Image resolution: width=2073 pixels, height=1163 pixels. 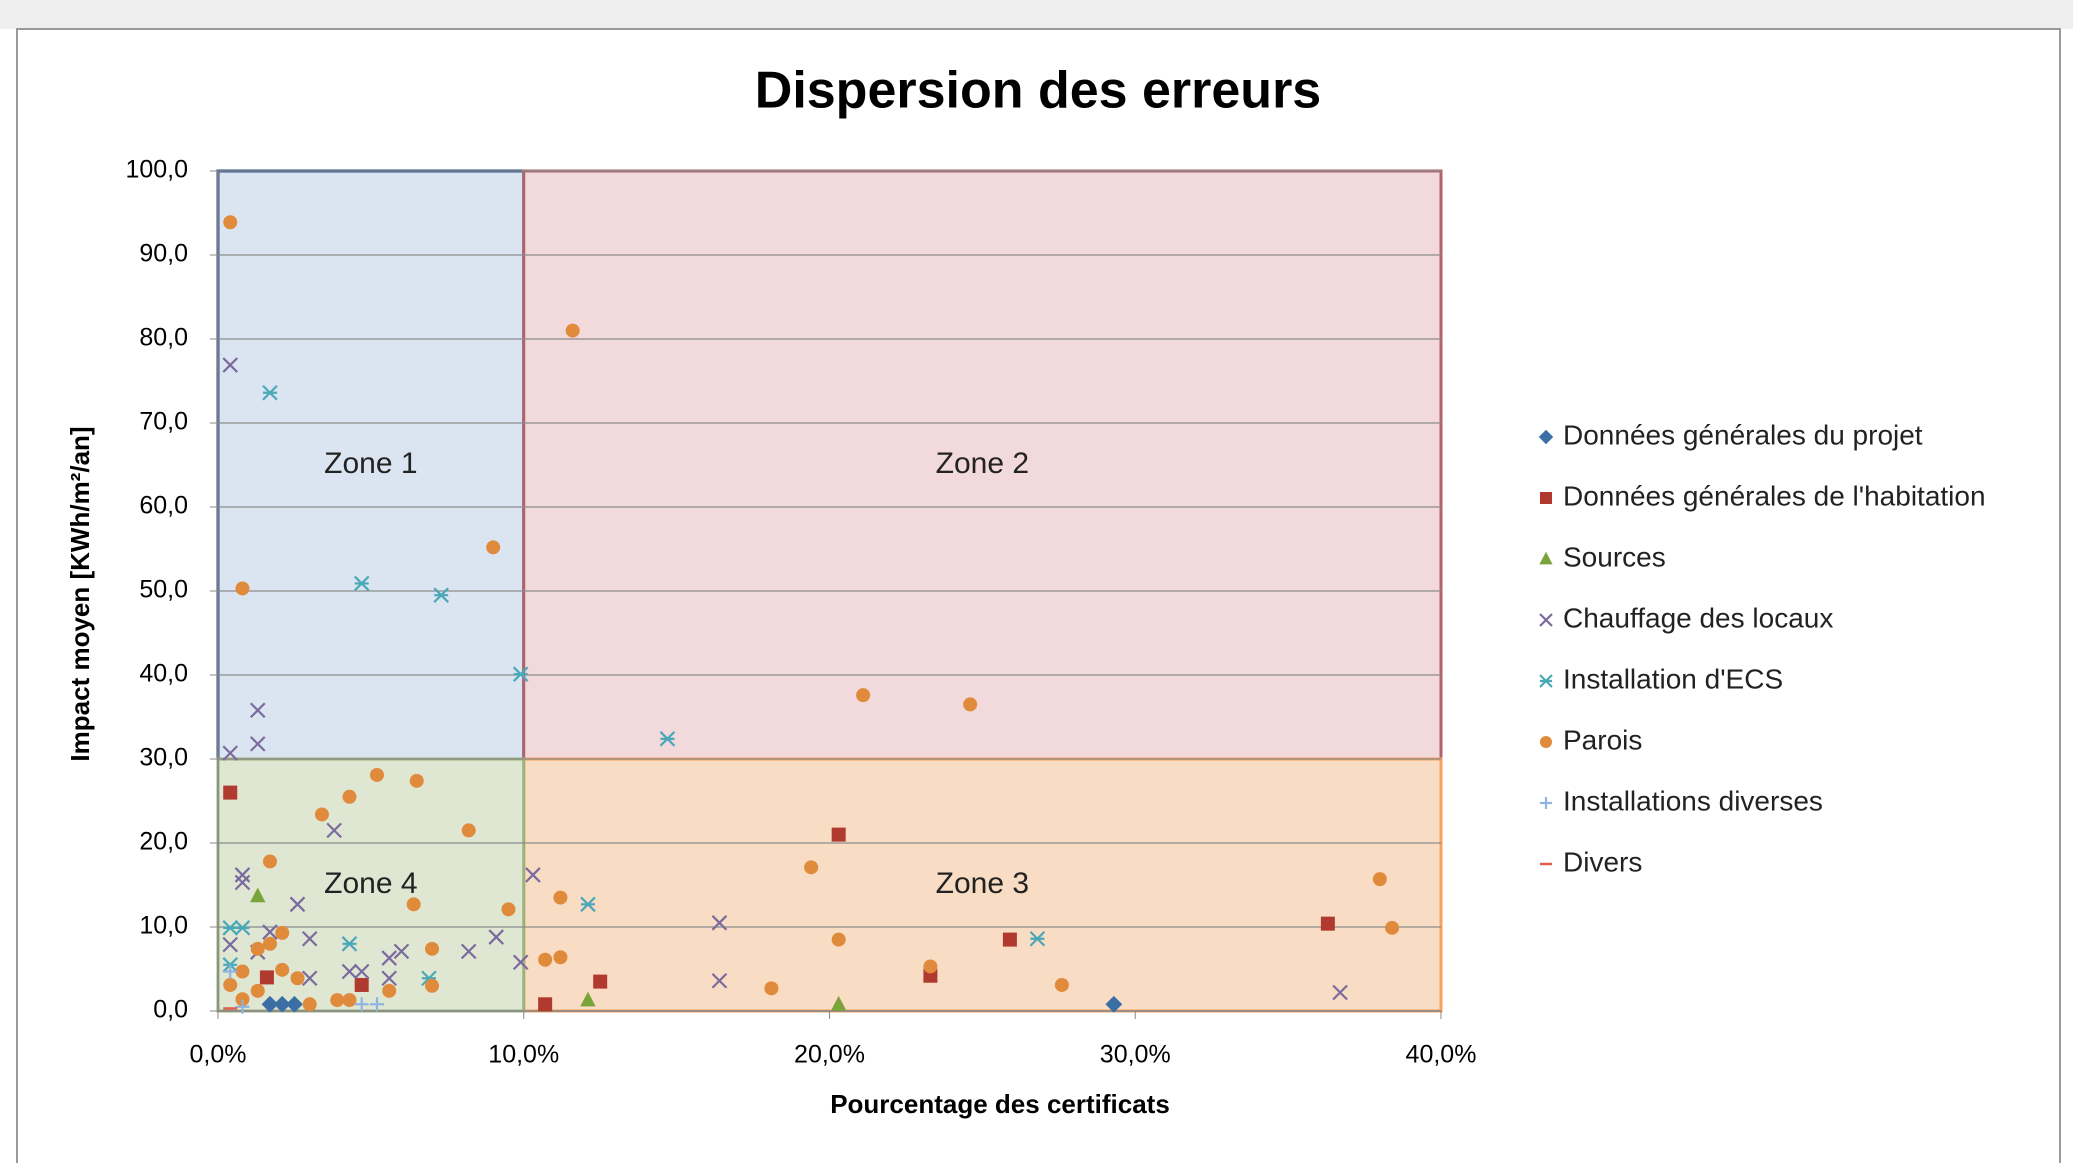 What do you see at coordinates (163, 506) in the screenshot?
I see `y-tick-label: 60,0` at bounding box center [163, 506].